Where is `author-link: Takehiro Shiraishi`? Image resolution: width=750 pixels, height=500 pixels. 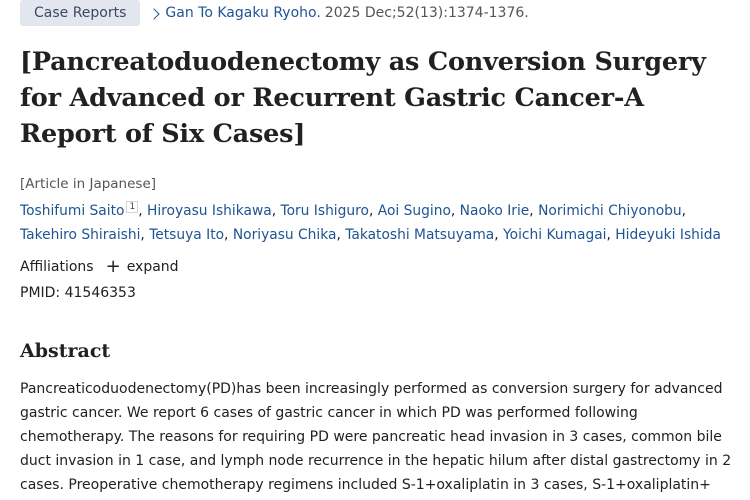
author-link: Takehiro Shiraishi is located at coordinates (80, 235).